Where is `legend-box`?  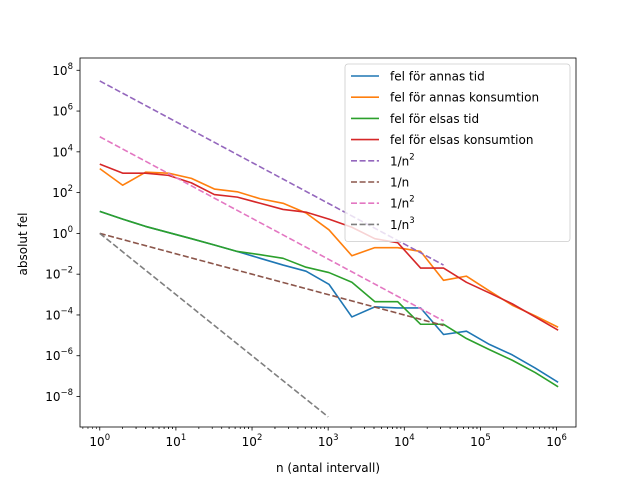
legend-box is located at coordinates (457, 153).